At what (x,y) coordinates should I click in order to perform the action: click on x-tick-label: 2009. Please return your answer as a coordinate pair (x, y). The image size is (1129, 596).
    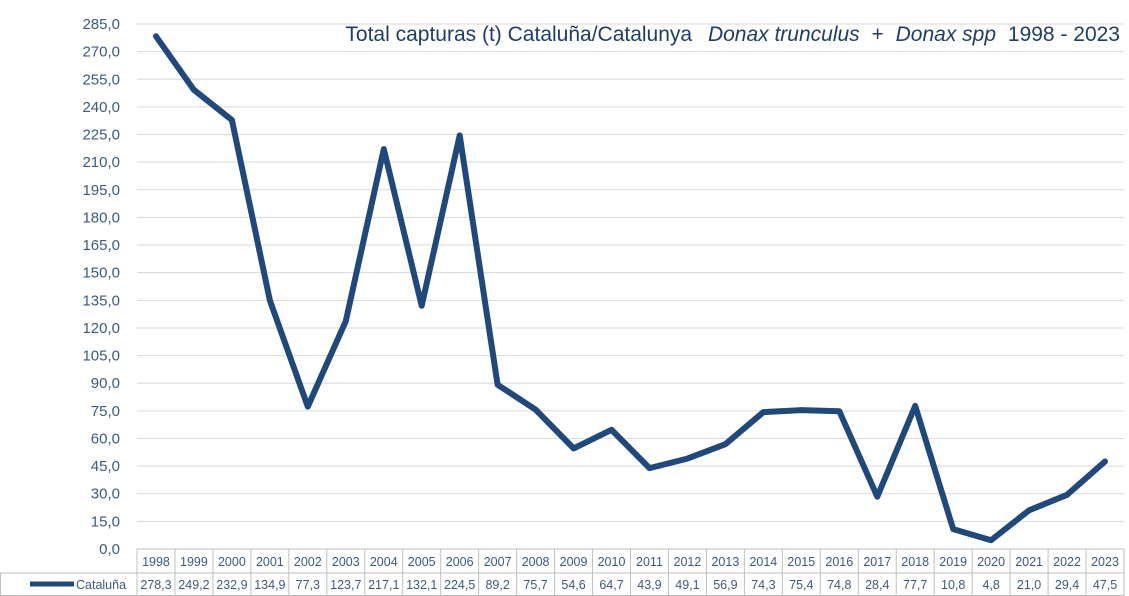
    Looking at the image, I should click on (574, 562).